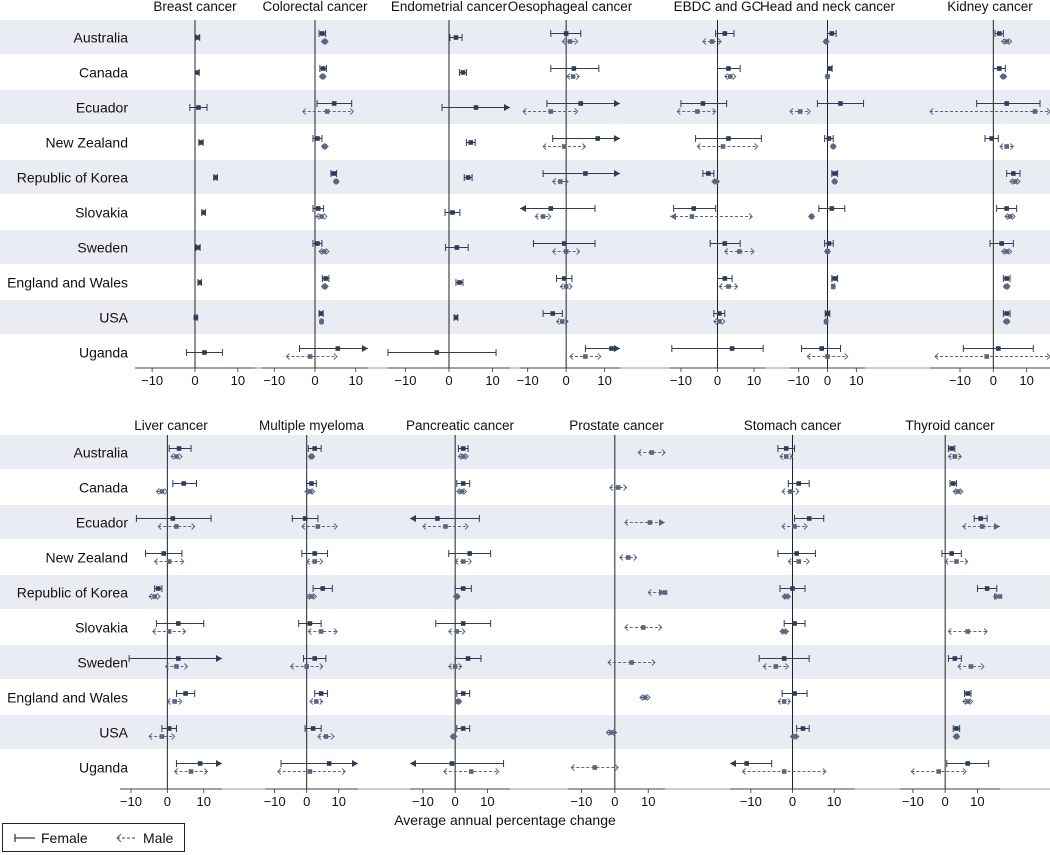 The width and height of the screenshot is (1050, 855). I want to click on country-label: Sweden, so click(102, 248).